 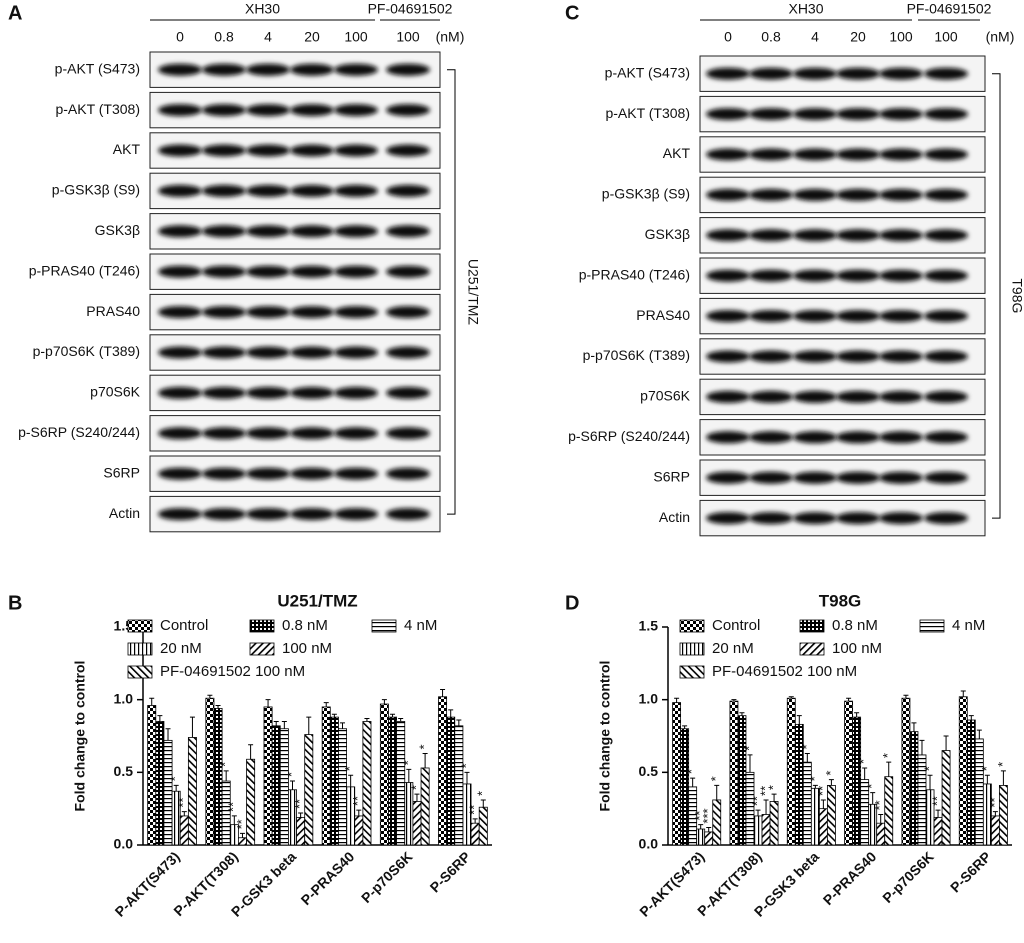 What do you see at coordinates (815, 37) in the screenshot?
I see `dose-label: 4` at bounding box center [815, 37].